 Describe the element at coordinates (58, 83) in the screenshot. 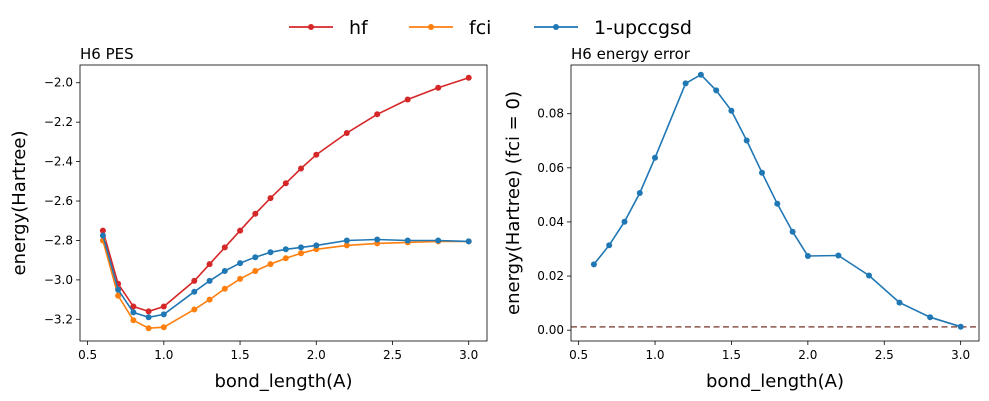

I see `y-tick-label: −2.0` at that location.